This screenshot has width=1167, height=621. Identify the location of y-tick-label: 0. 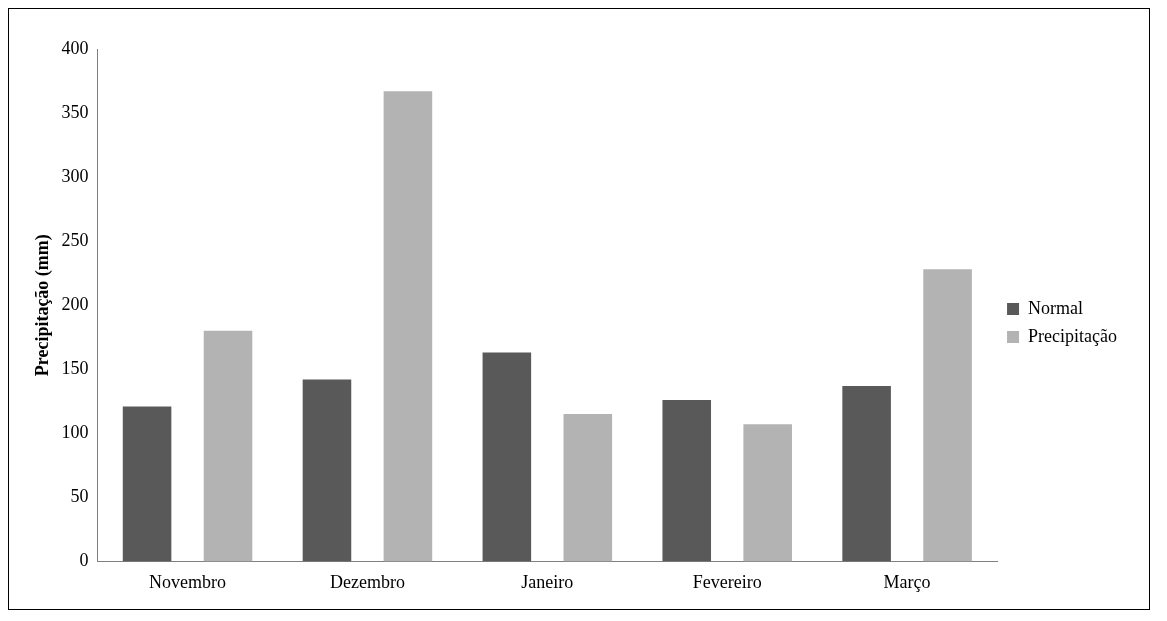
(84, 560).